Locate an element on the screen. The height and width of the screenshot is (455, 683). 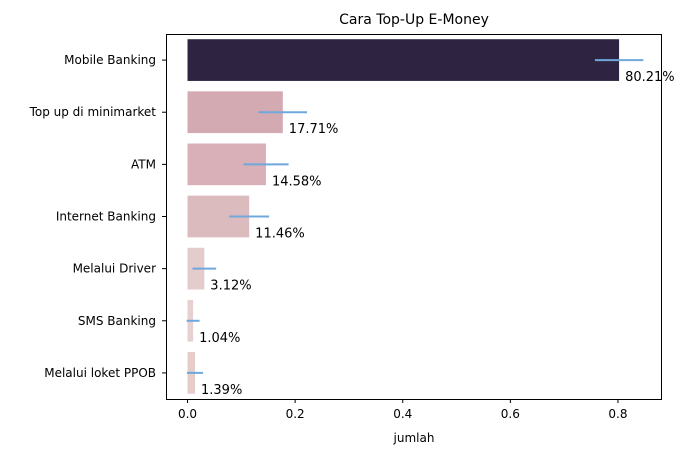
x-tick-label: 0.4 is located at coordinates (402, 414).